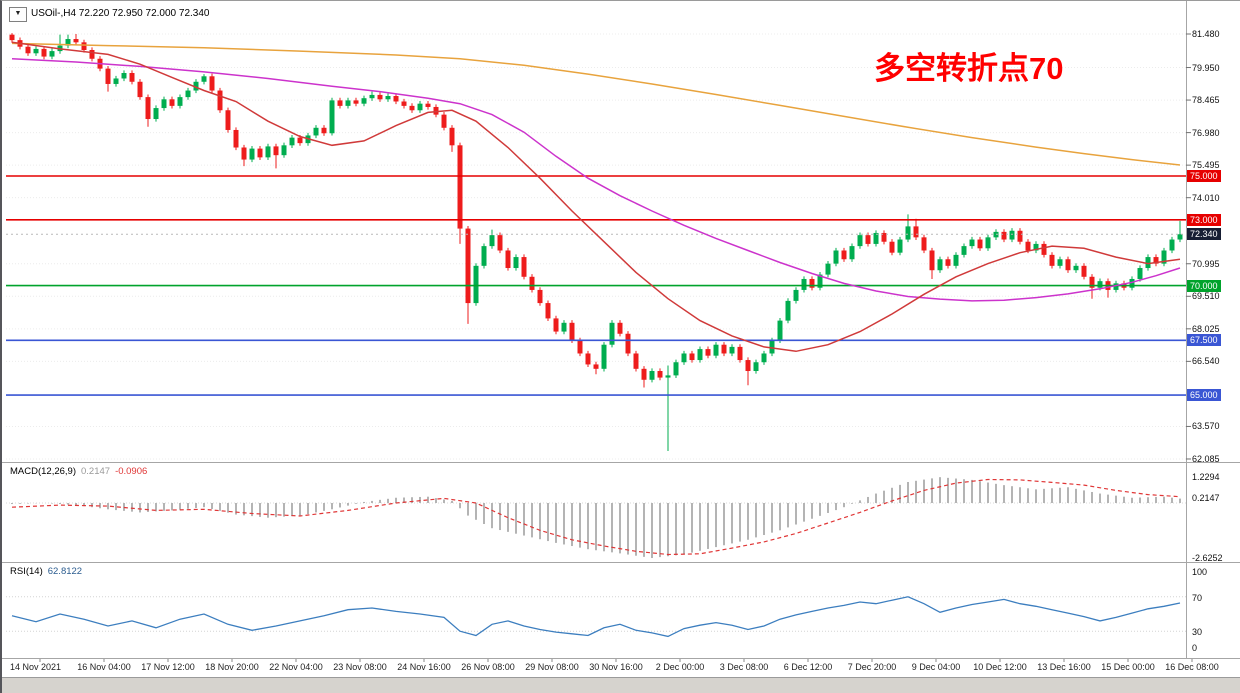  I want to click on rsi-name: RSI(14), so click(26, 571).